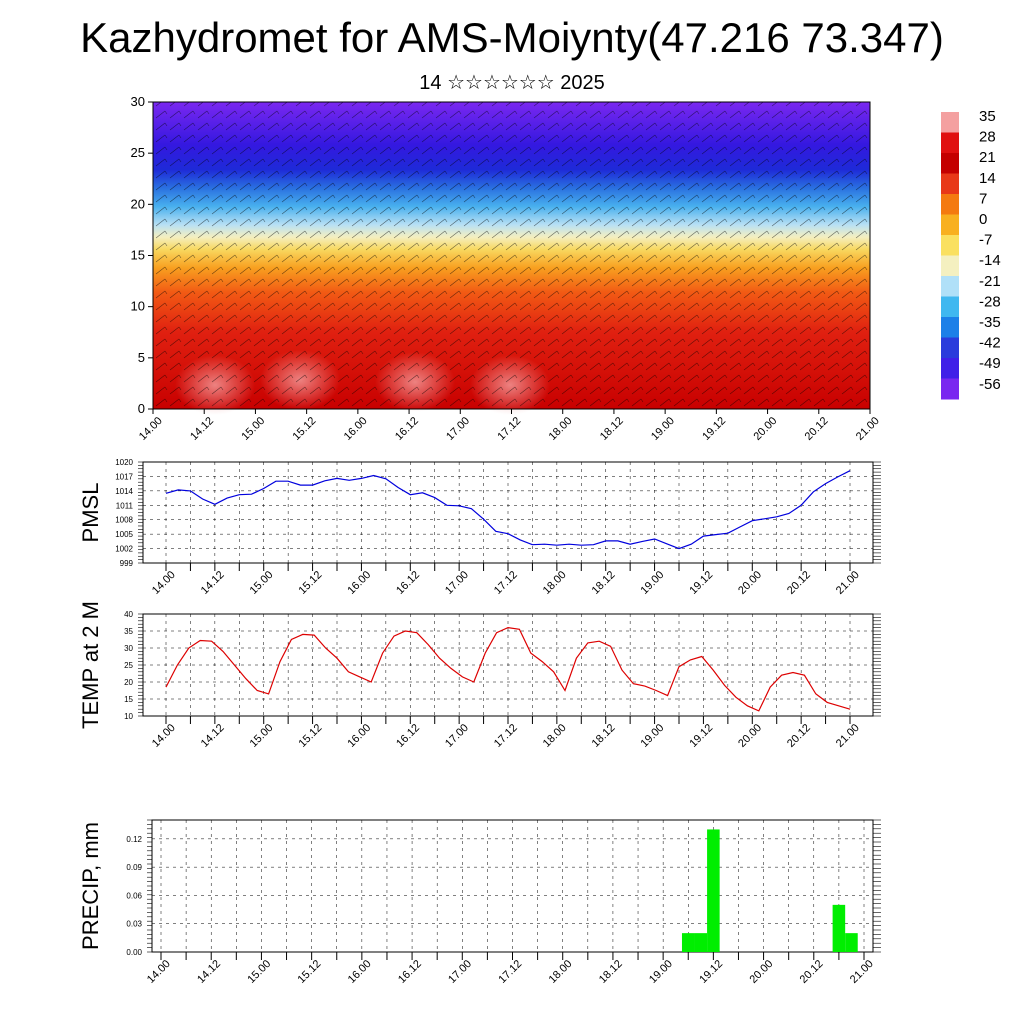 The height and width of the screenshot is (1024, 1024). I want to click on y-axis-label: PRECIP, mm, so click(90, 886).